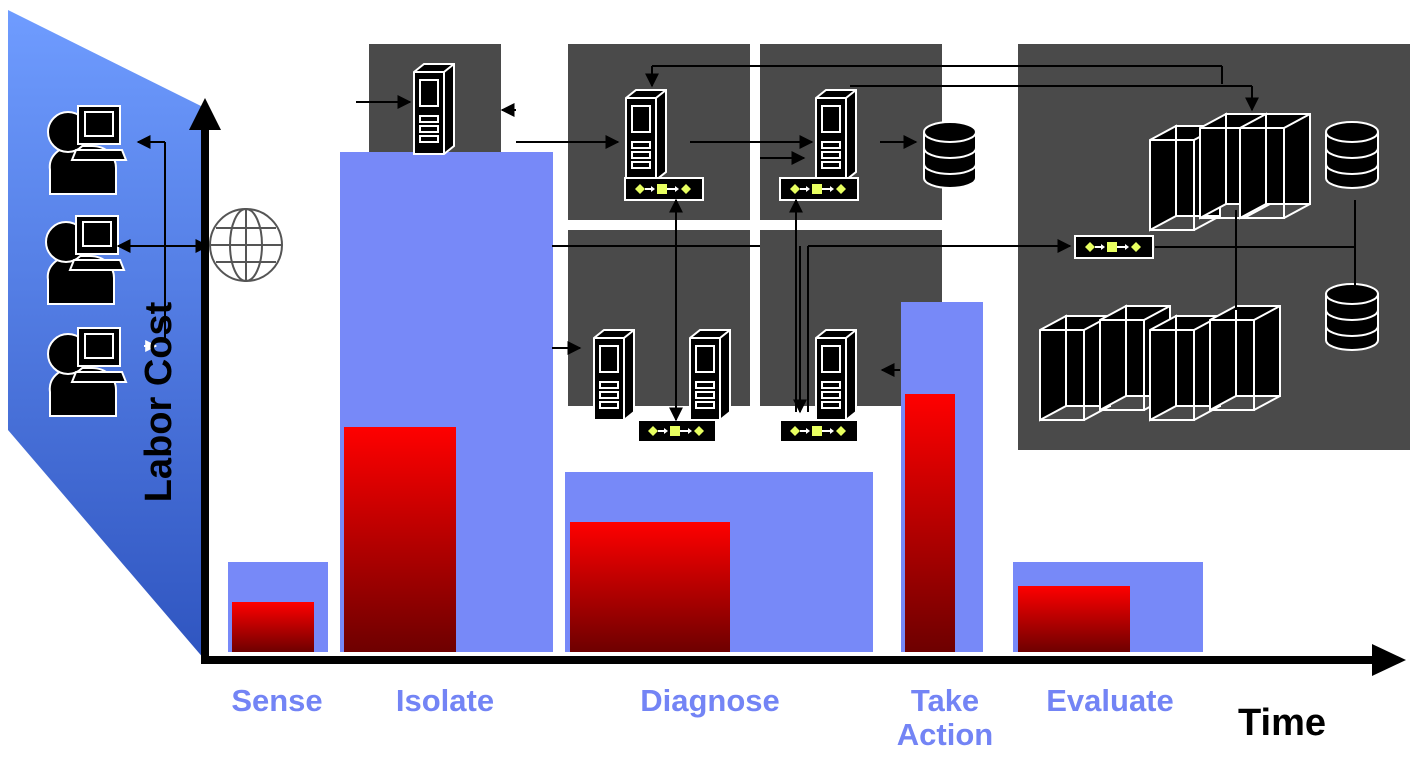 This screenshot has width=1412, height=760. What do you see at coordinates (205, 114) in the screenshot?
I see `y-axis-arrowhead` at bounding box center [205, 114].